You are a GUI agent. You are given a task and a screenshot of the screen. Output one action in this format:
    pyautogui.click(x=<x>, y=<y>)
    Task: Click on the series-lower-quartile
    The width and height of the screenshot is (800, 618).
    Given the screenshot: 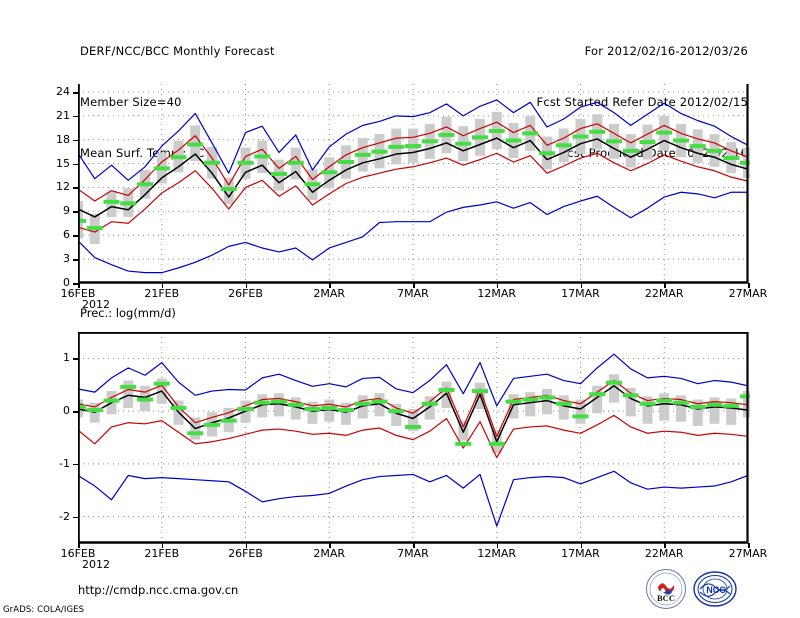 What is the action you would take?
    pyautogui.click(x=413, y=192)
    